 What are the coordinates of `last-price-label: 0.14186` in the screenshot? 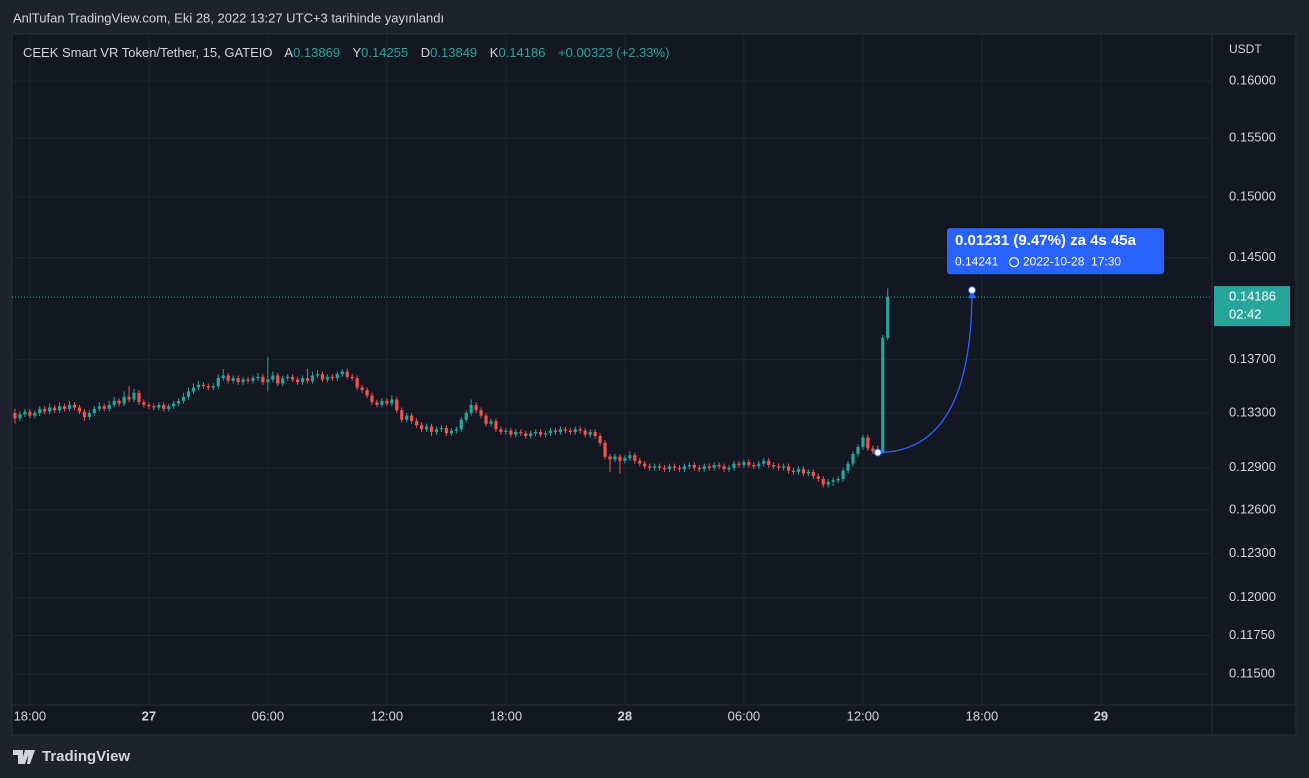 It's located at (1252, 296).